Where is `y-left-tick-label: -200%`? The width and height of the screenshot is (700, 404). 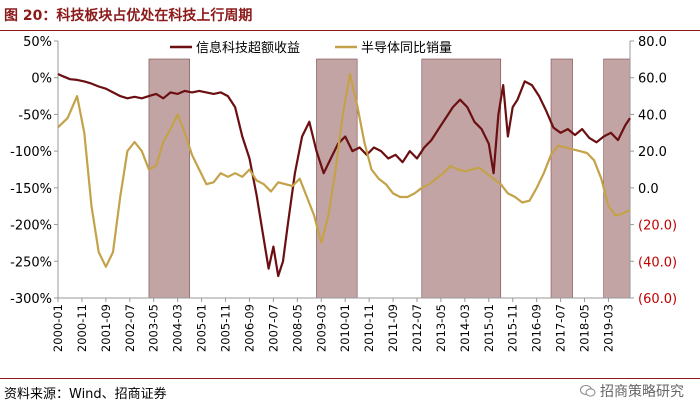
y-left-tick-label: -200% is located at coordinates (31, 226).